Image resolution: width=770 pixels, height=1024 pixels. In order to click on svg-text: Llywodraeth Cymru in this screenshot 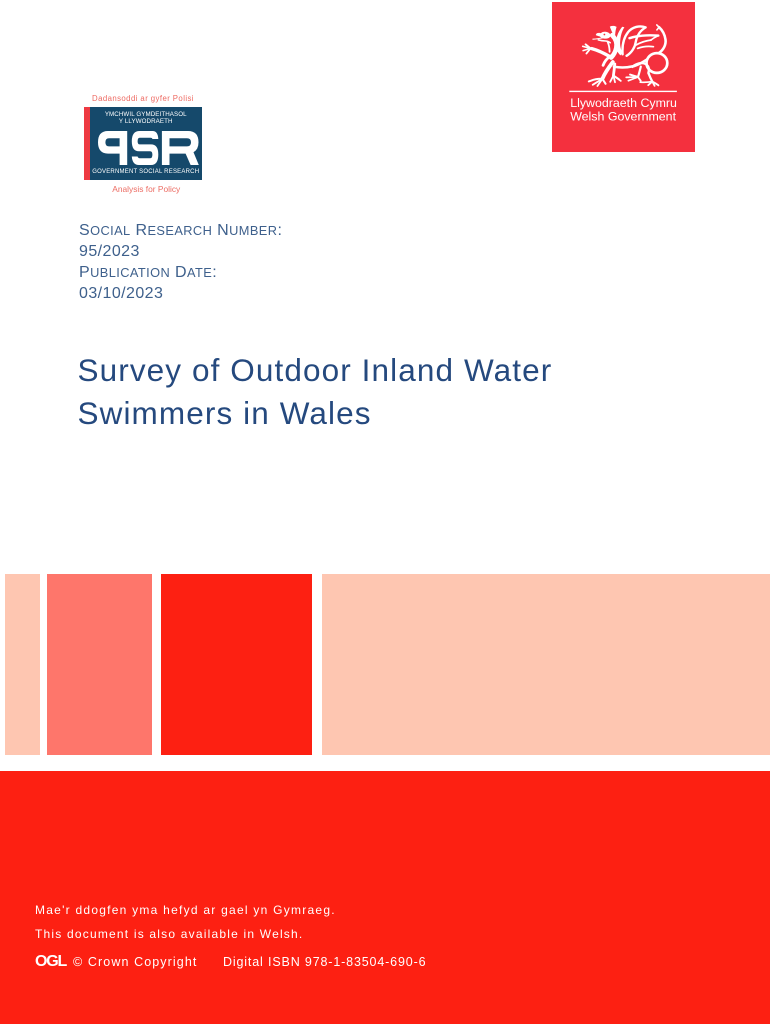, I will do `click(623, 103)`.